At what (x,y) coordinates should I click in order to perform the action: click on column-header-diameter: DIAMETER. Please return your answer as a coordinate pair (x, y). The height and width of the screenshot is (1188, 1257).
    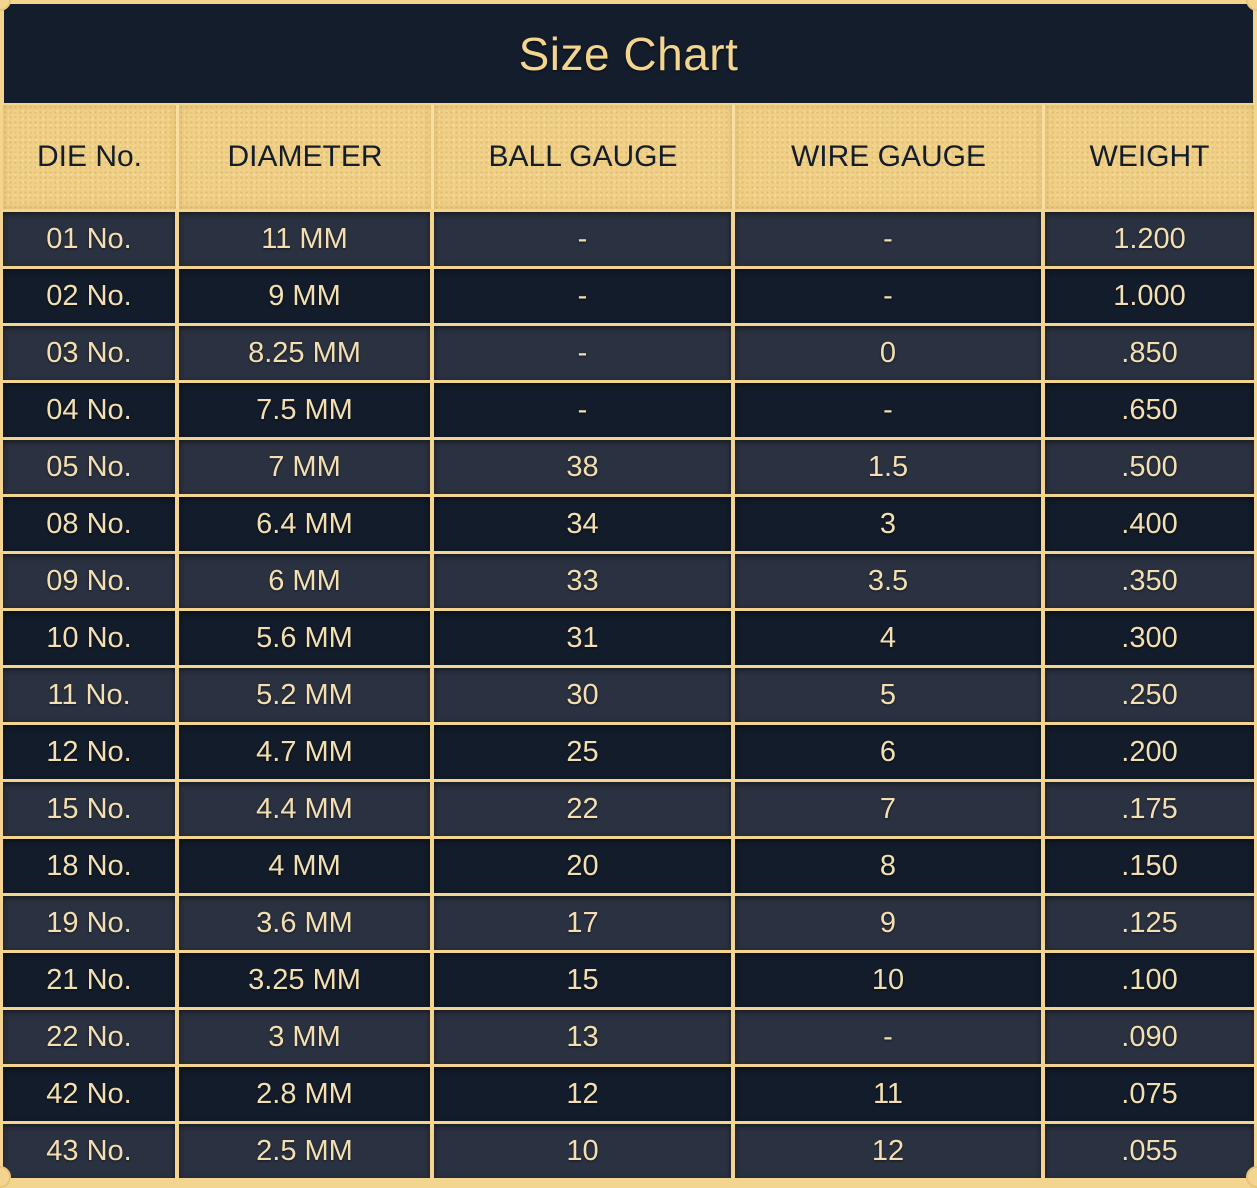
    Looking at the image, I should click on (306, 157).